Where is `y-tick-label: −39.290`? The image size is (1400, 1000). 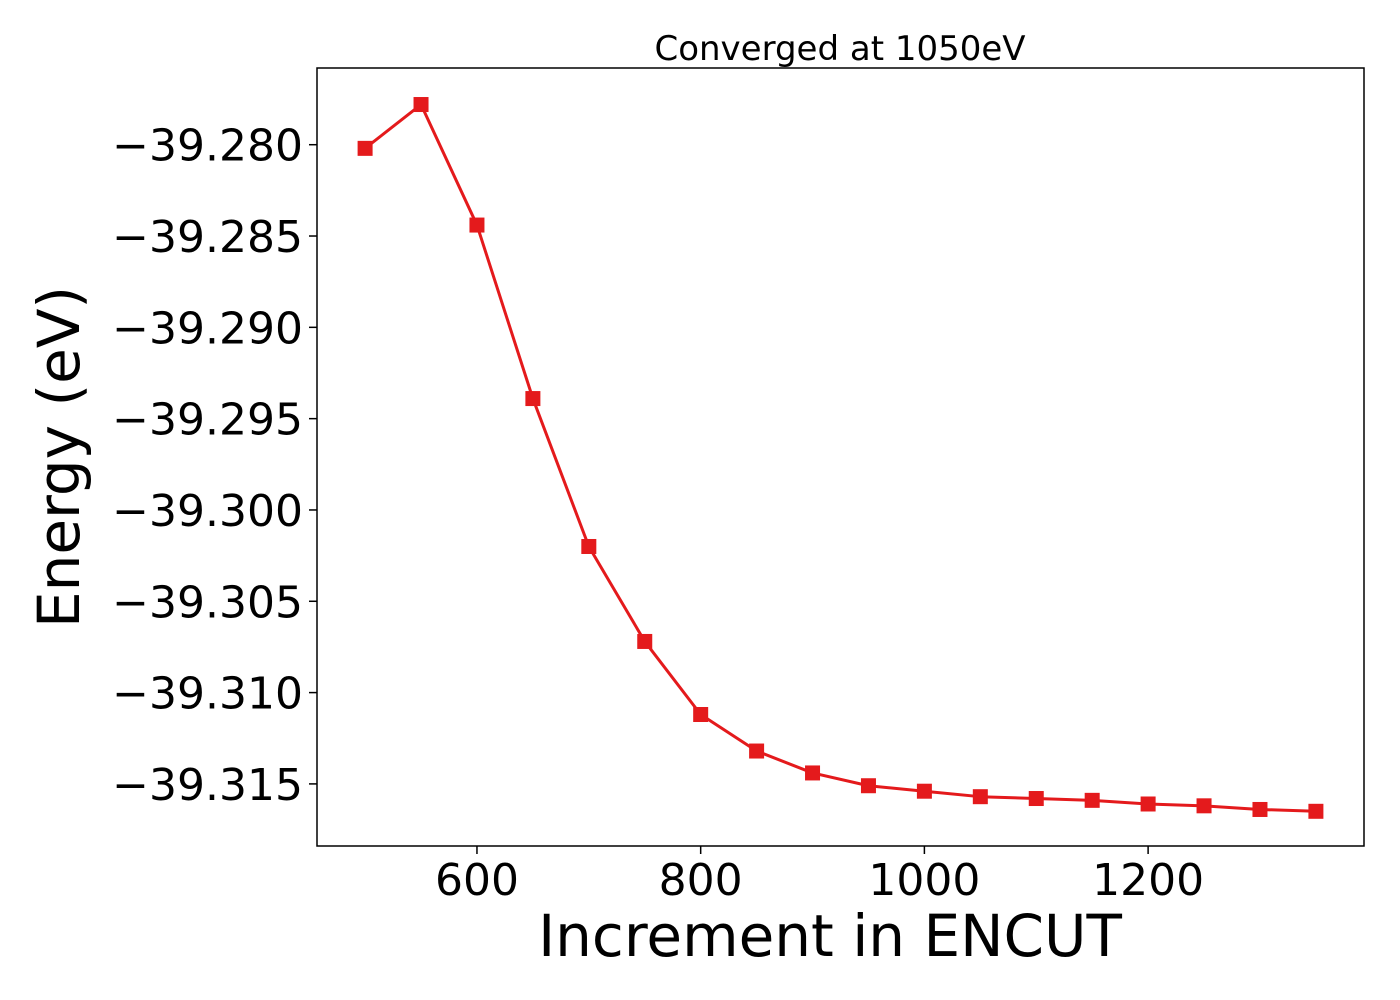
y-tick-label: −39.290 is located at coordinates (207, 328).